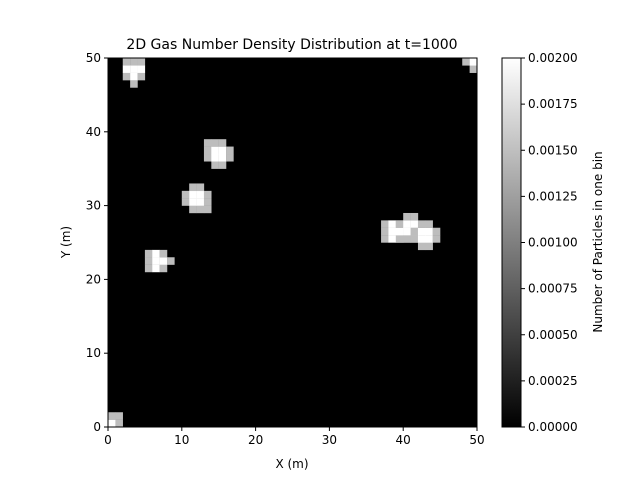 The width and height of the screenshot is (640, 480). Describe the element at coordinates (93, 58) in the screenshot. I see `y-tick-label: 50` at that location.